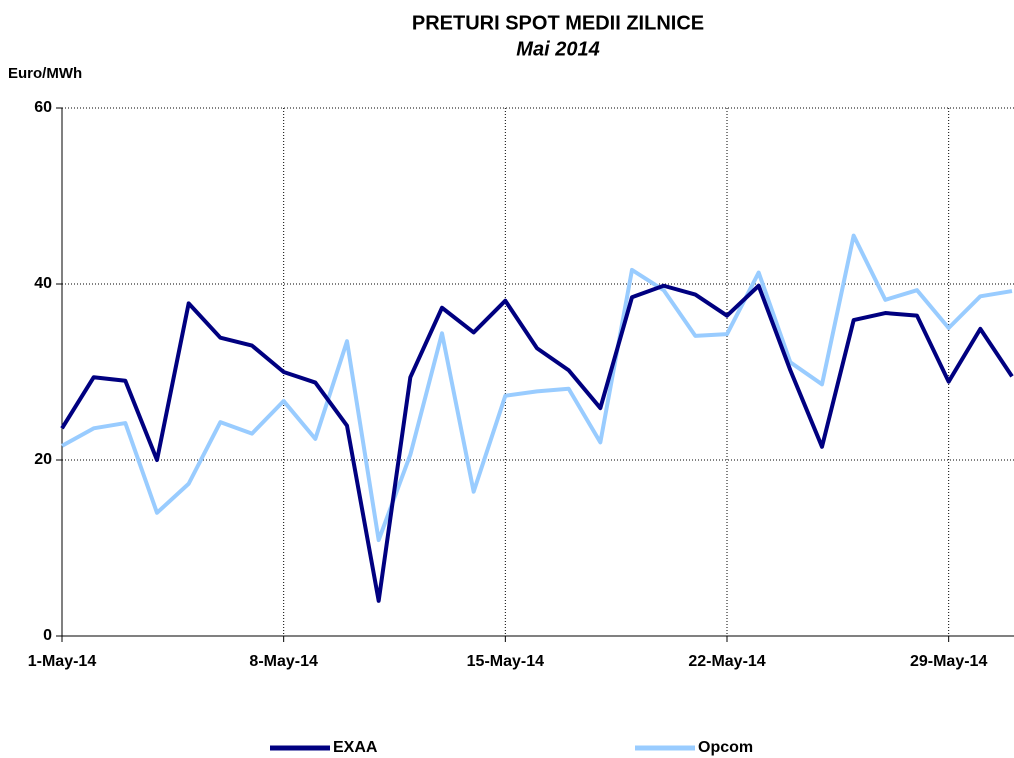 The height and width of the screenshot is (758, 1014). Describe the element at coordinates (43, 107) in the screenshot. I see `y-tick-label: 60` at that location.